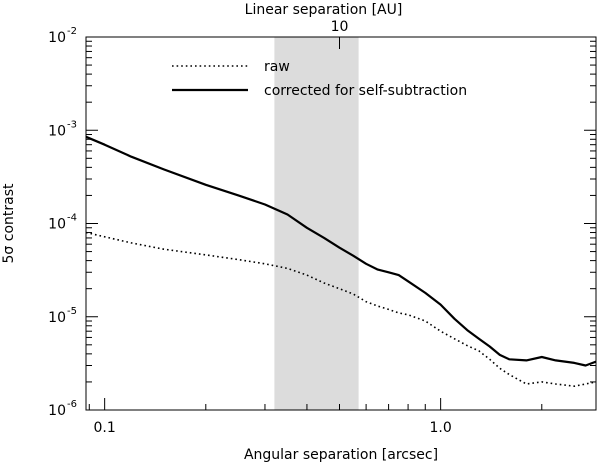 Image resolution: width=600 pixels, height=464 pixels. I want to click on y-tick-label-exponent: -4, so click(72, 218).